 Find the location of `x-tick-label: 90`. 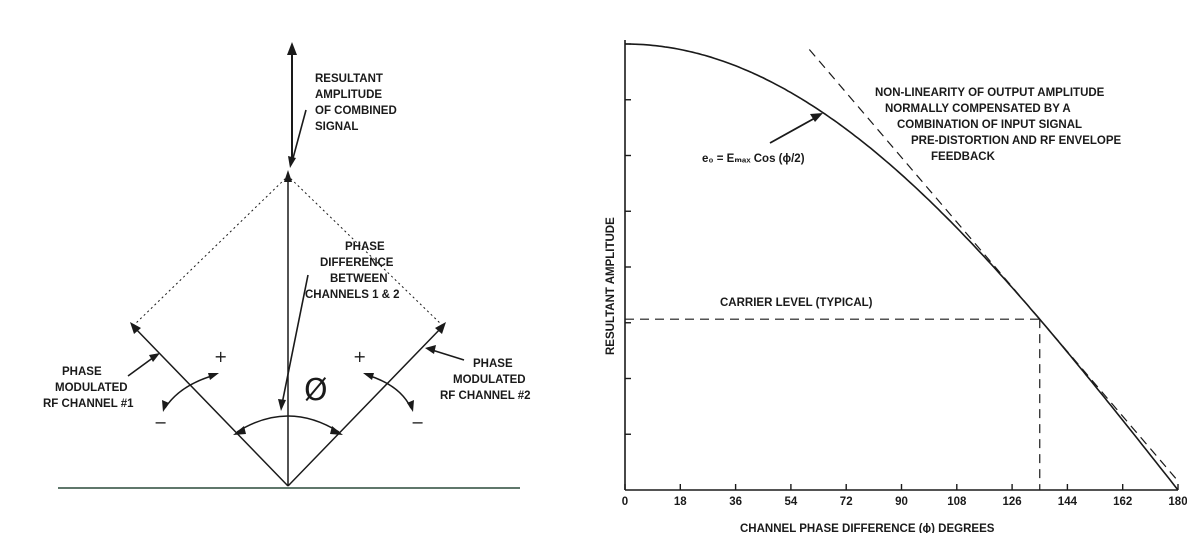

x-tick-label: 90 is located at coordinates (901, 502).